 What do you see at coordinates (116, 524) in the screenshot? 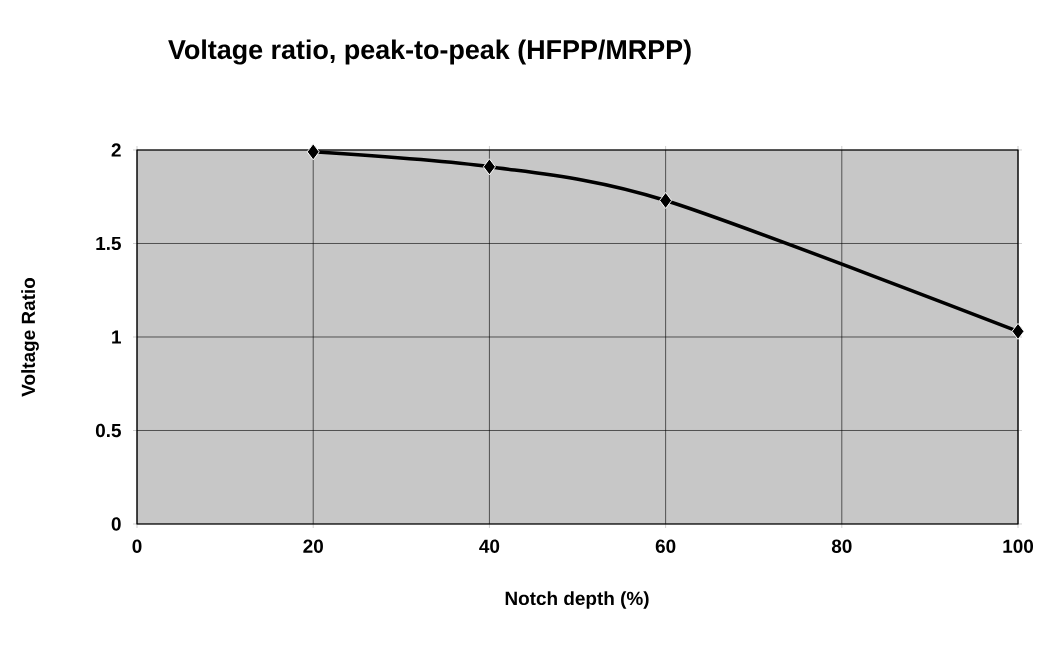
I see `y-tick-label: 0` at bounding box center [116, 524].